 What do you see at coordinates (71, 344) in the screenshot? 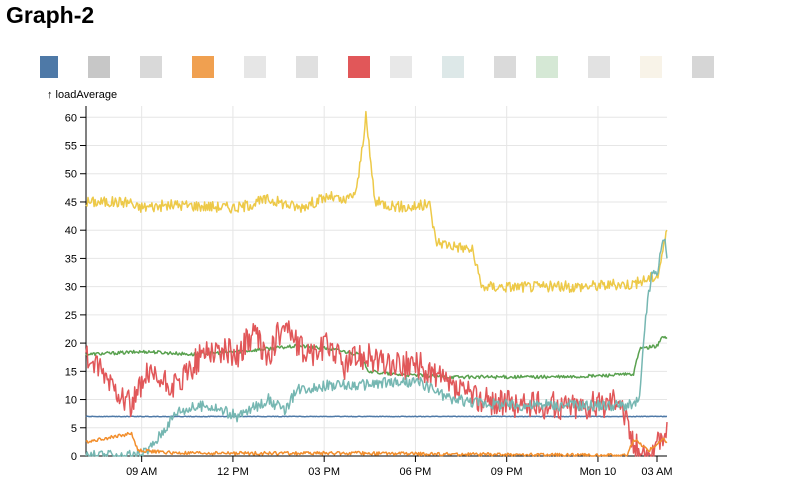
I see `y-tick-label: 20` at bounding box center [71, 344].